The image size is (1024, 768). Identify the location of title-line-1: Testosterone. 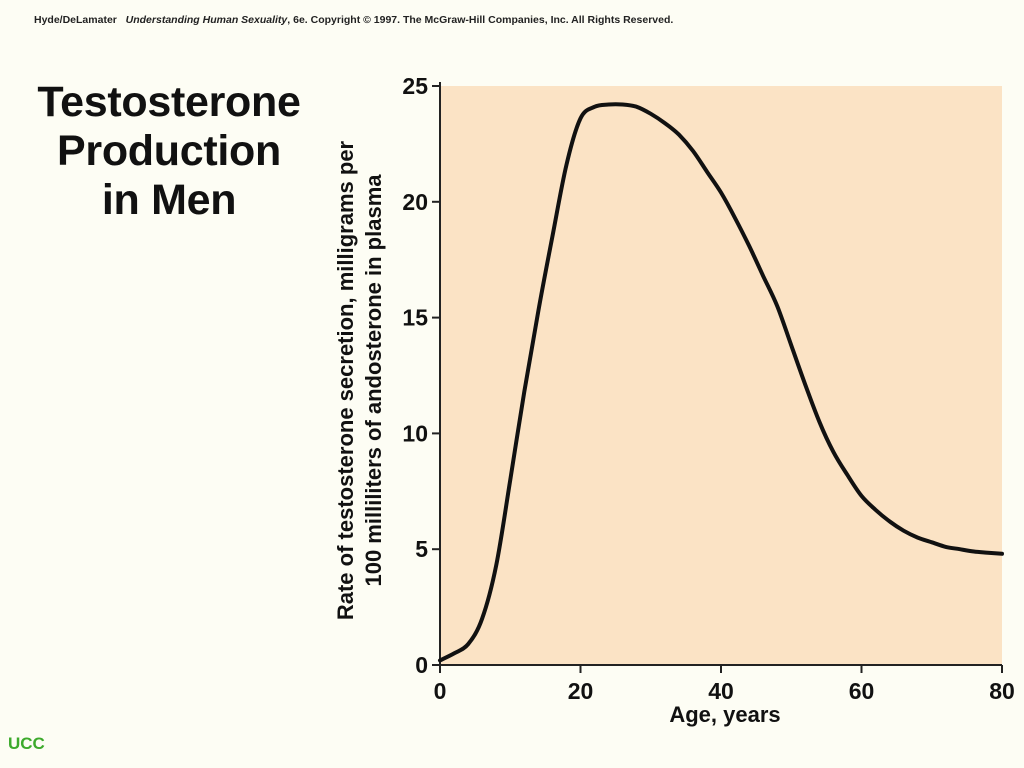
(169, 102).